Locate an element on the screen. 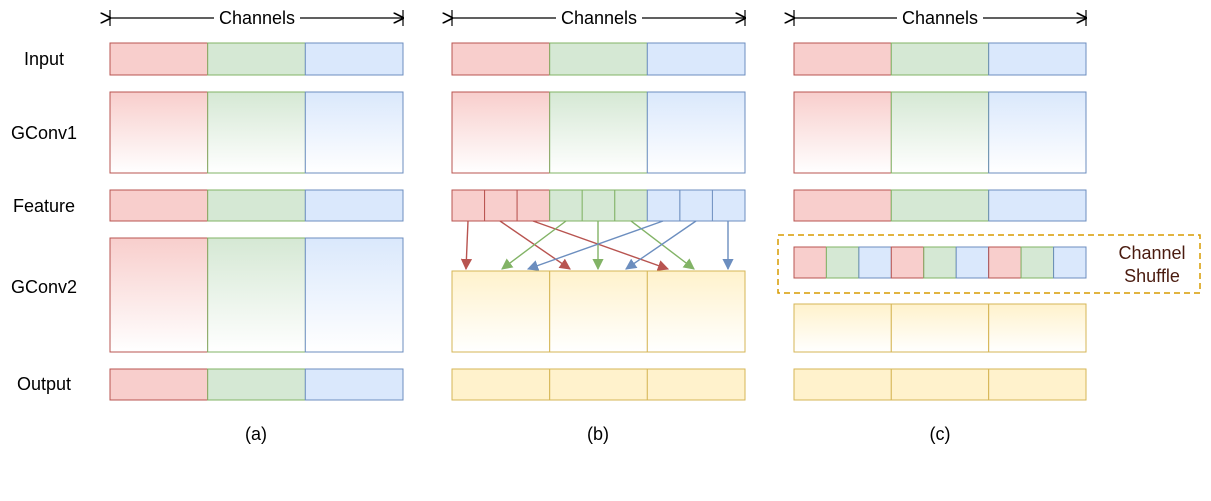  row-label-gconv2: GConv2 is located at coordinates (44, 287).